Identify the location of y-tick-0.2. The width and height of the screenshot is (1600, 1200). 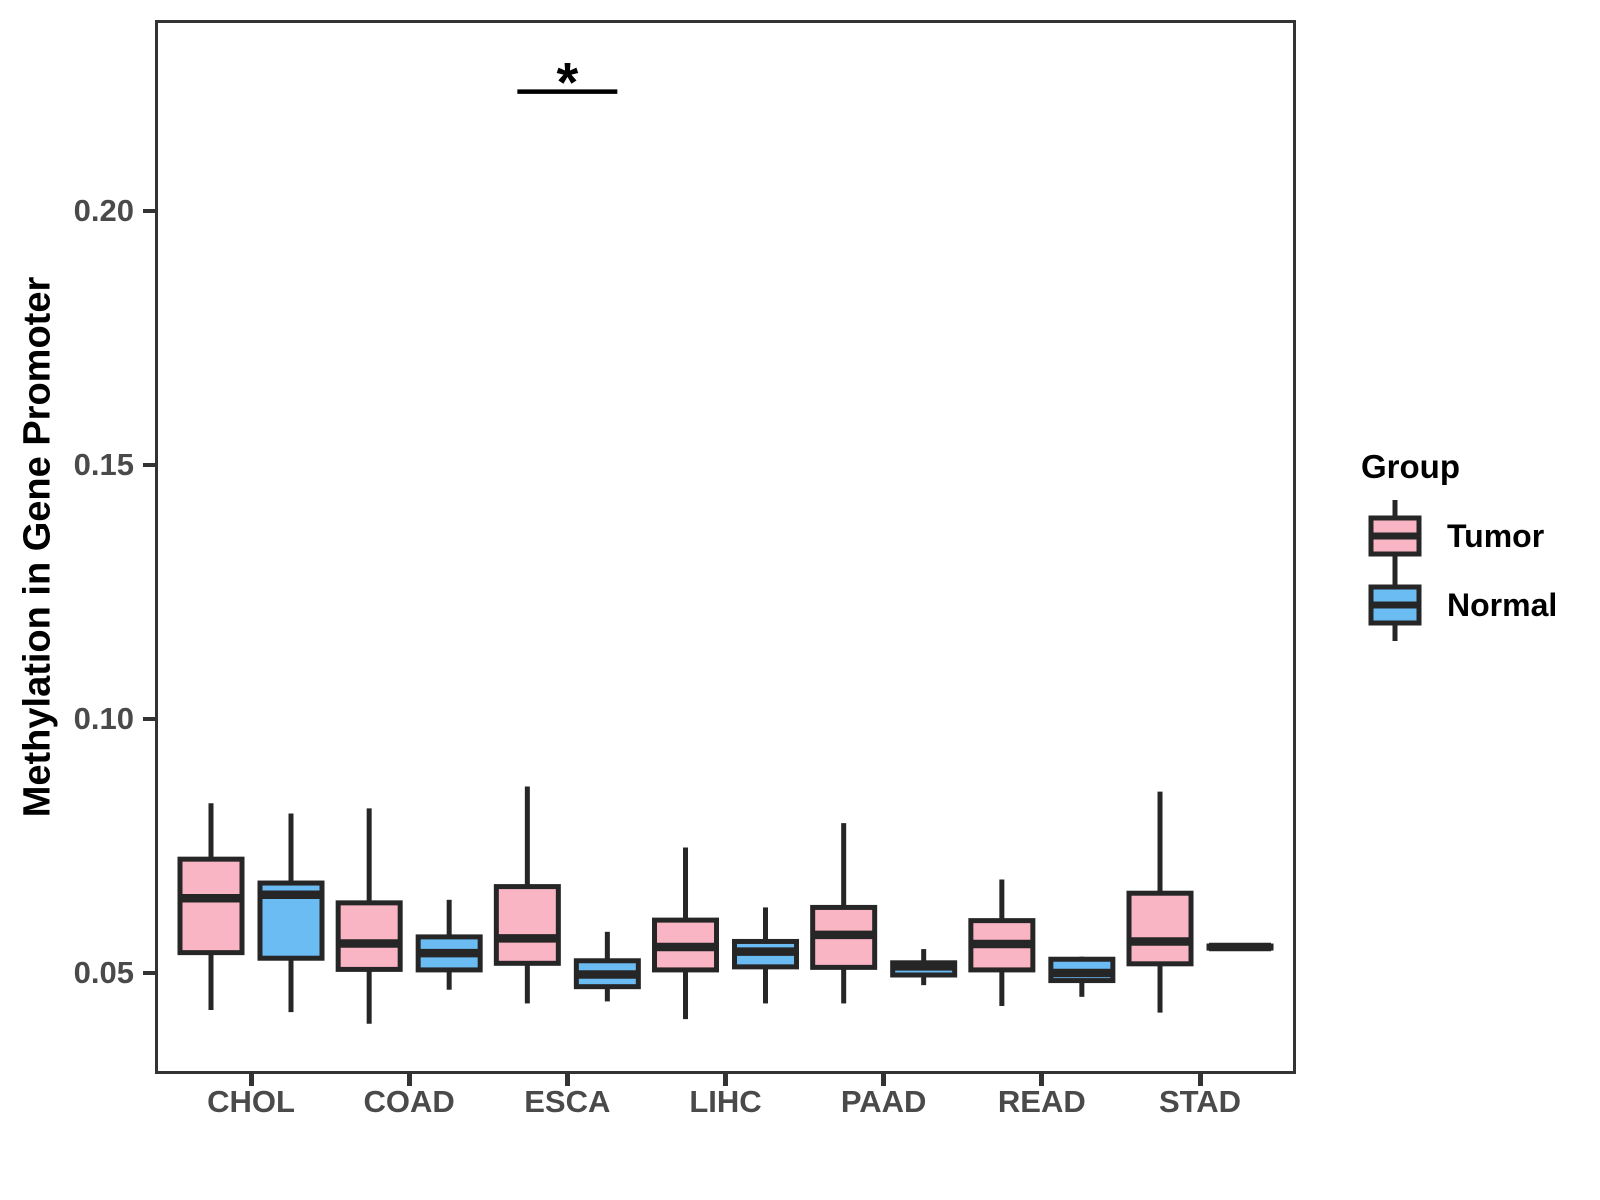
(150, 210).